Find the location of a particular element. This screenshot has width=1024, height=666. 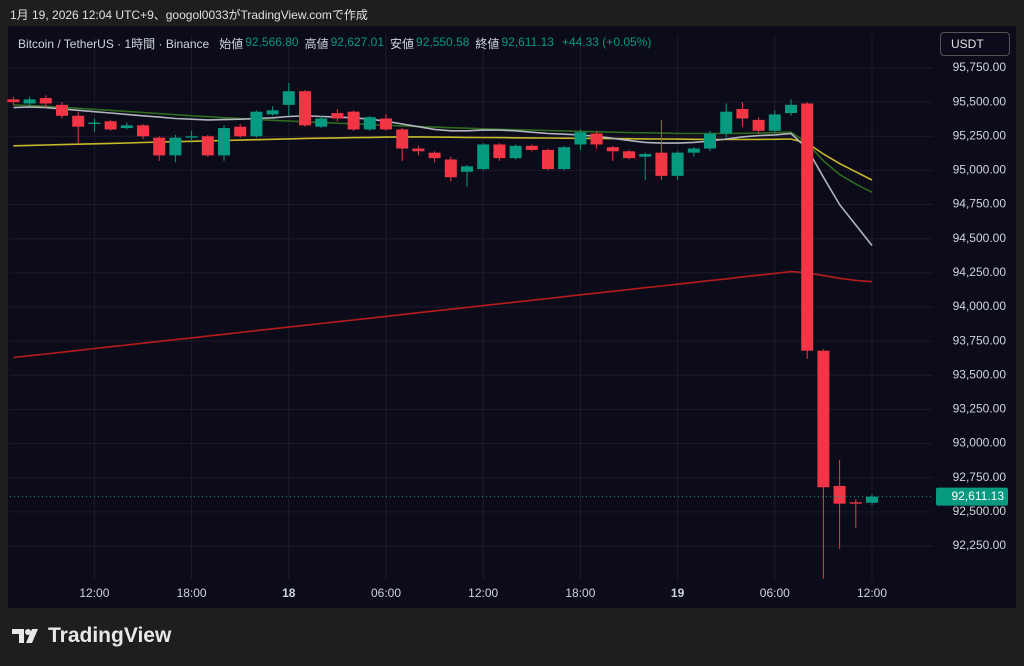

x-tick-label: 19 is located at coordinates (678, 593).